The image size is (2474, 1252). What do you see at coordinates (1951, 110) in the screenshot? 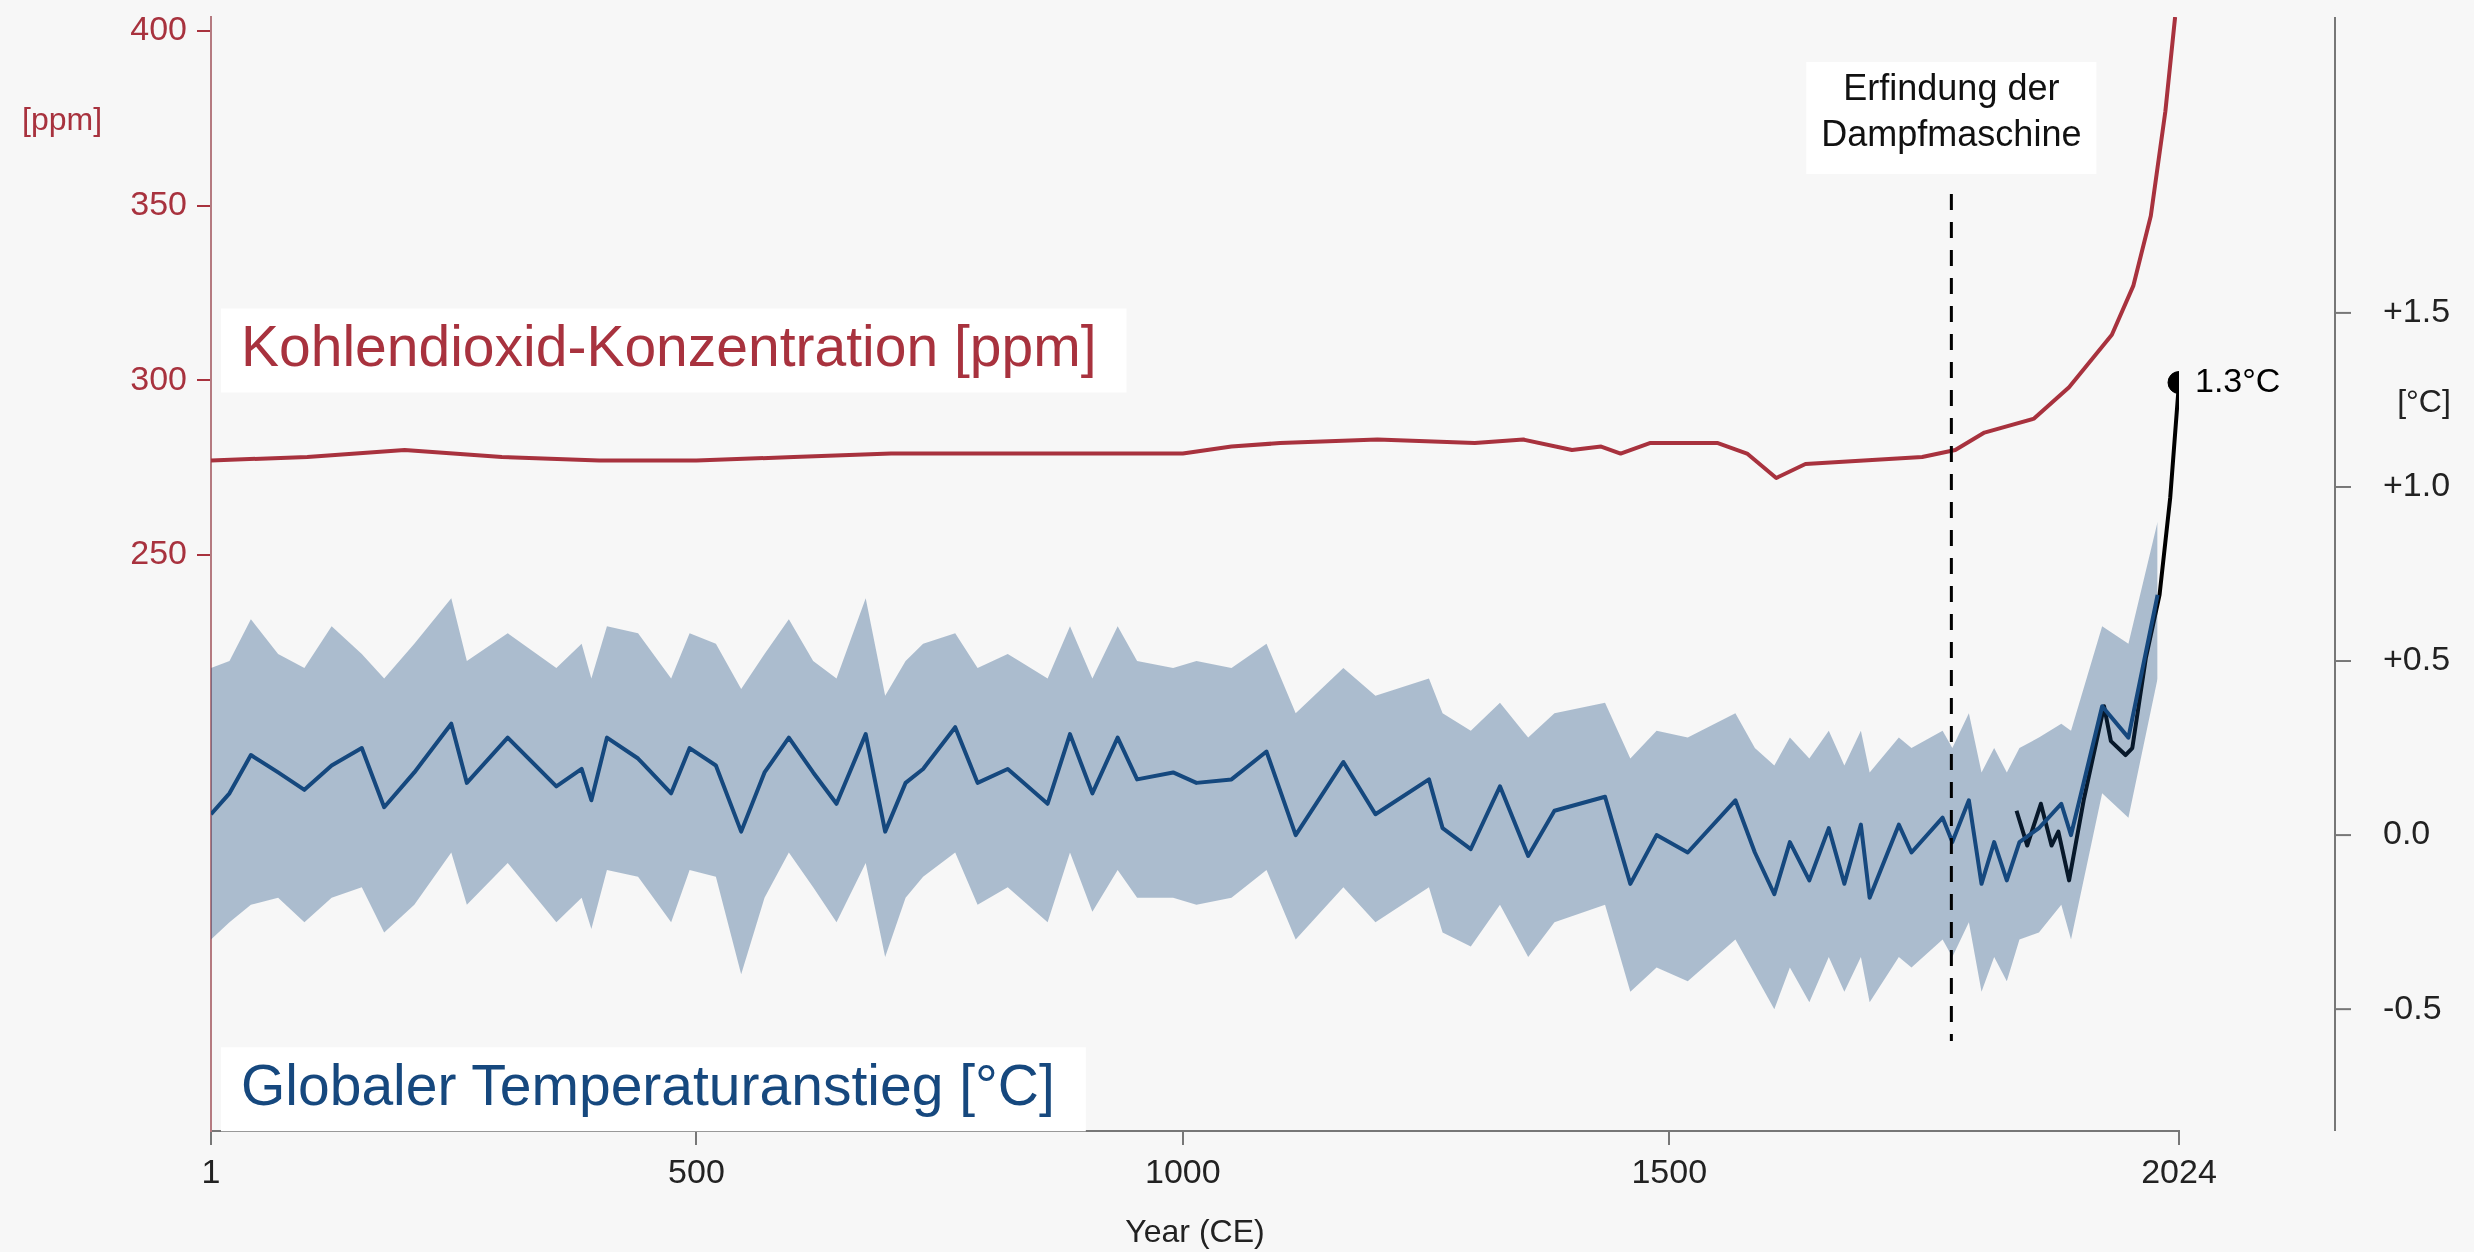
I see `ref-line-label: Erfindung der Dampfmaschine` at bounding box center [1951, 110].